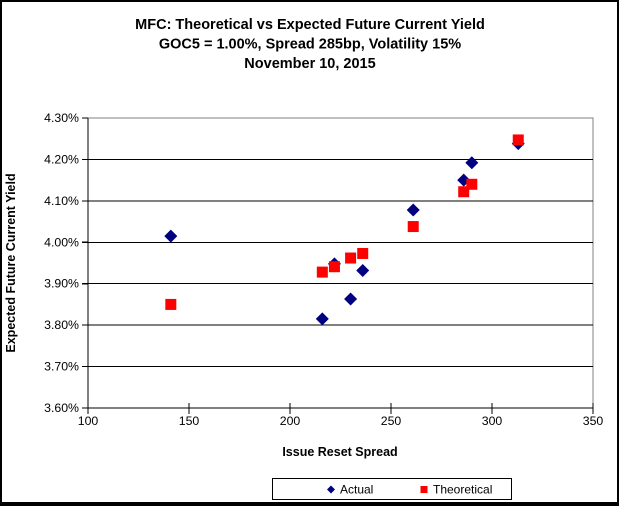  What do you see at coordinates (309, 64) in the screenshot?
I see `chart-title-line3: November 10, 2015` at bounding box center [309, 64].